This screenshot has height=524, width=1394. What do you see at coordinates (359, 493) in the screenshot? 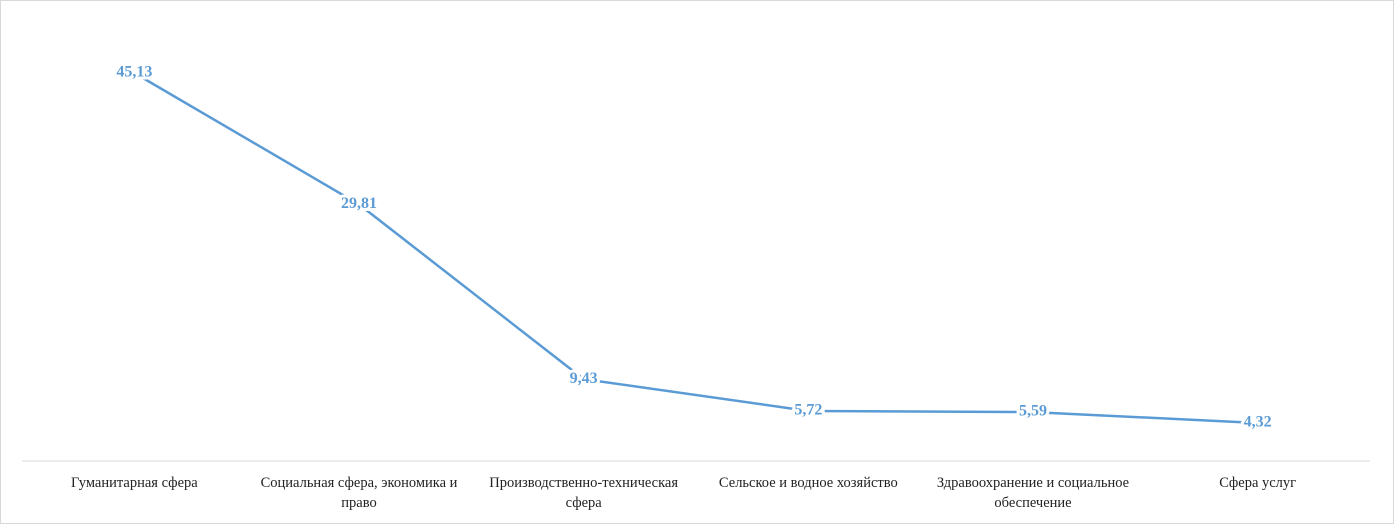
I see `x-tick-label: Социальная сфера, экономика и право` at bounding box center [359, 493].